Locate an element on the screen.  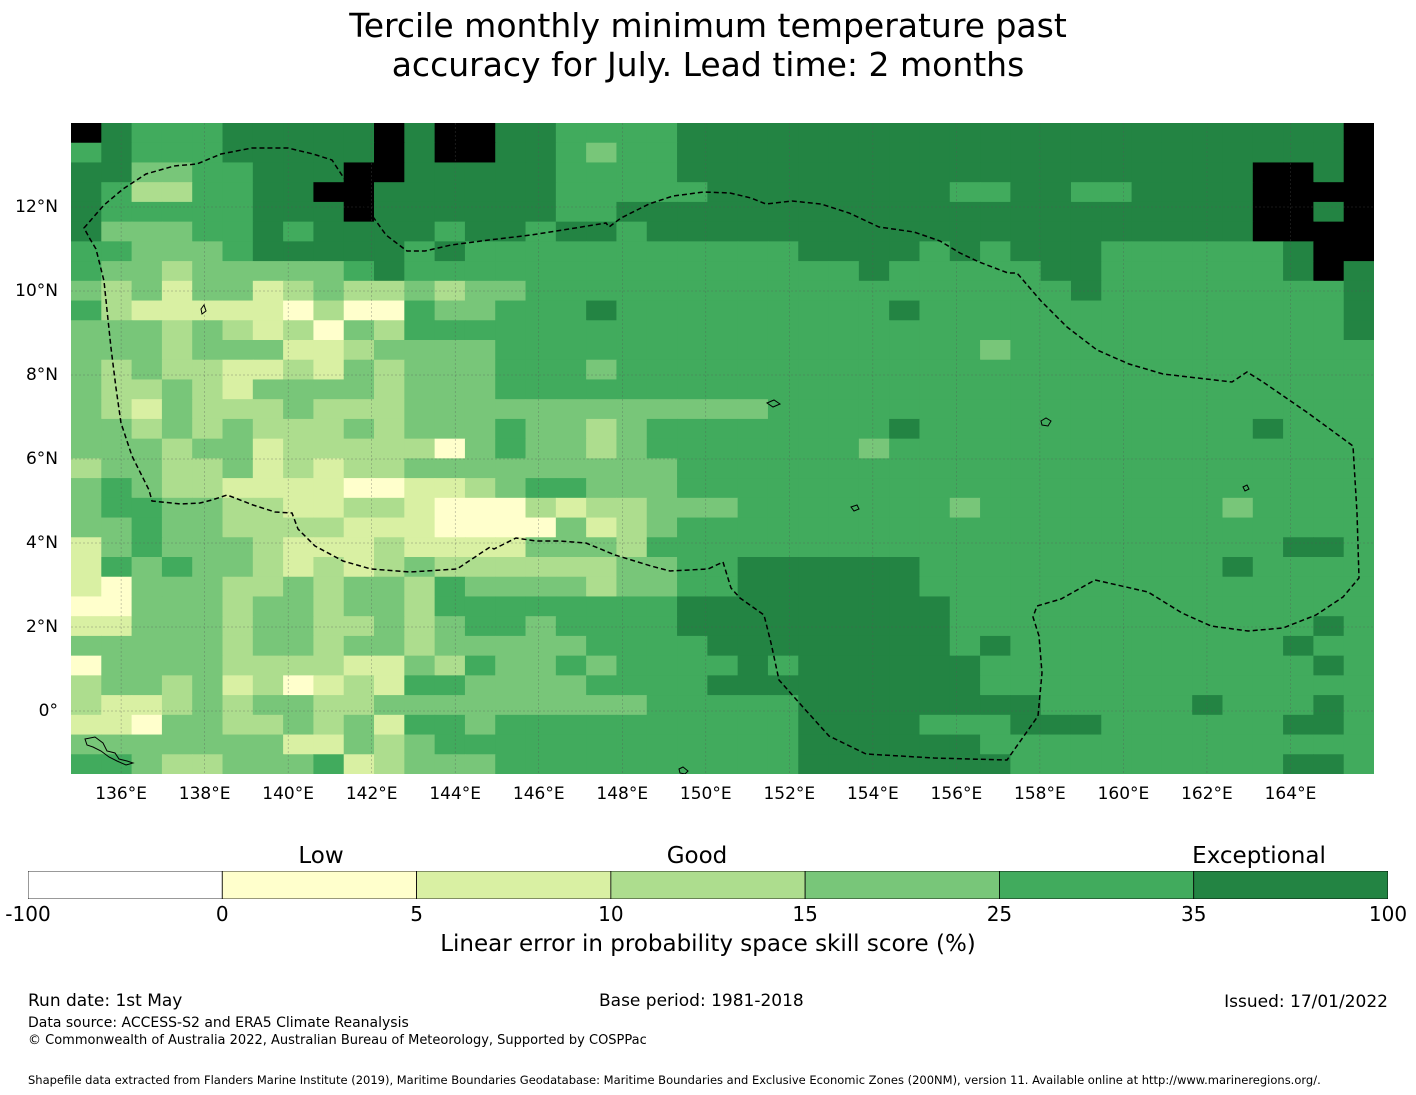
island-kosrae is located at coordinates (1246, 488).